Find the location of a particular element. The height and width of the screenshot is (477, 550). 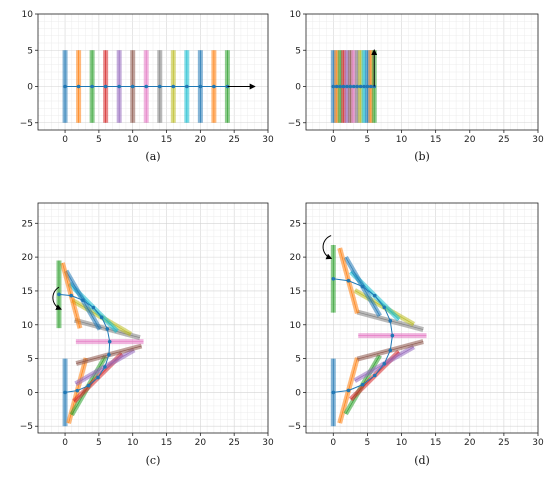

panel-caption: (d) is located at coordinates (422, 460).